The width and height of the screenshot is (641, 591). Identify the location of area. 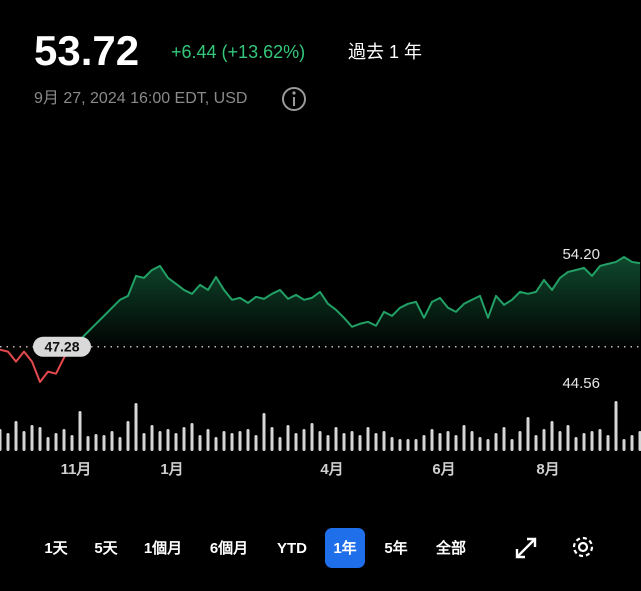
(356, 302).